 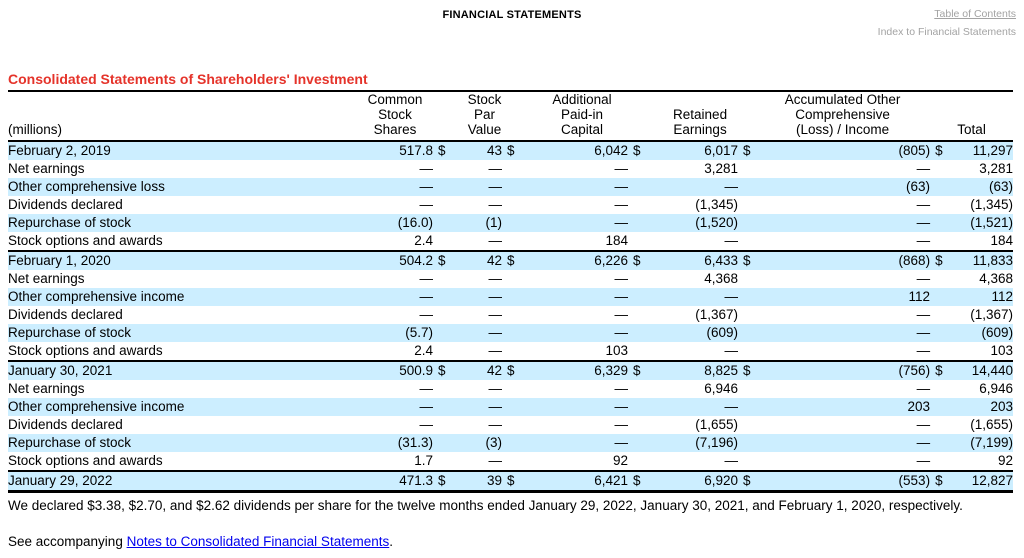 I want to click on table-row: Stock options and awards 1.7 — 92 — — 92, so click(x=510, y=461).